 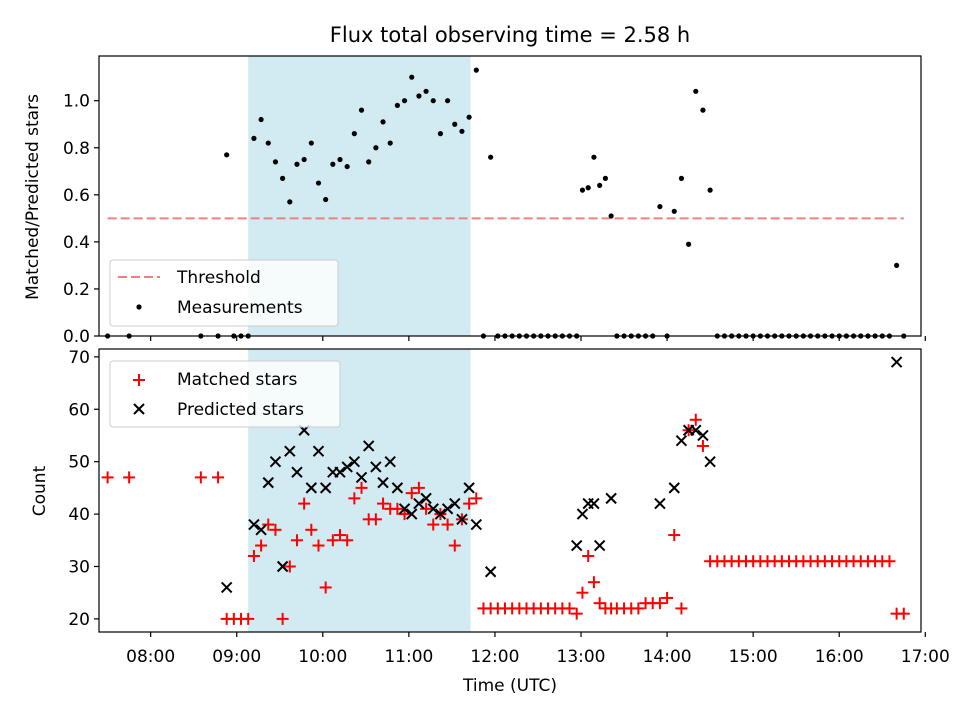 What do you see at coordinates (139, 307) in the screenshot?
I see `legend-measurements-swatch` at bounding box center [139, 307].